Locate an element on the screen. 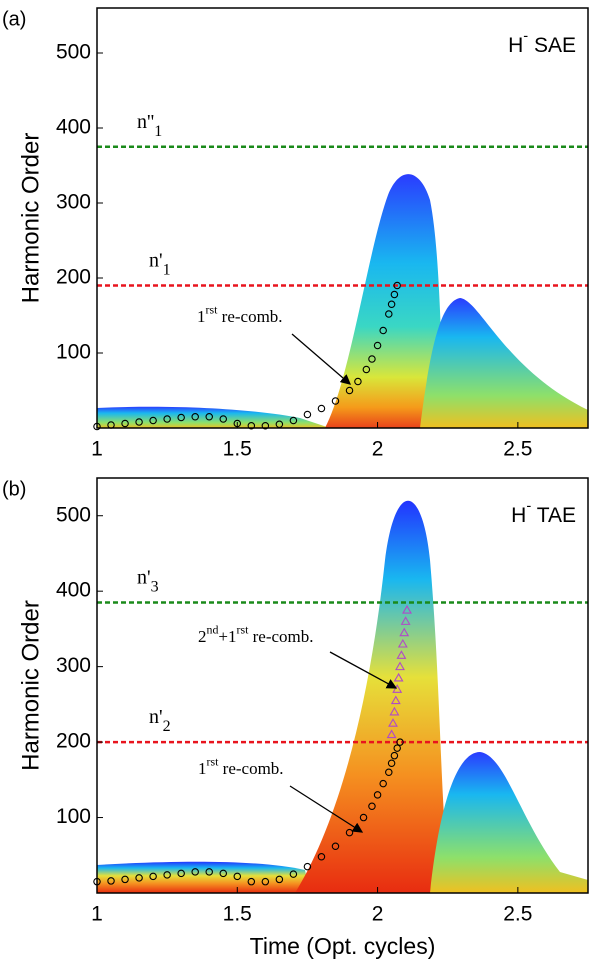  y-tick-label: 300 is located at coordinates (73, 202).